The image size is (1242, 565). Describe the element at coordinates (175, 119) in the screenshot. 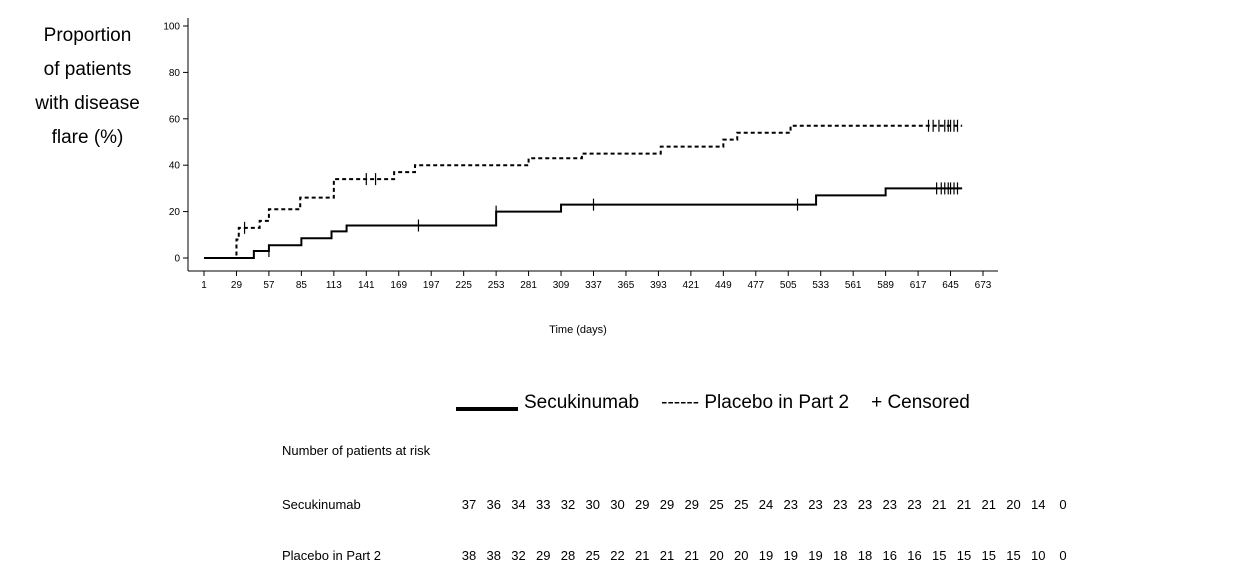

I see `y-tick-label: 60` at that location.